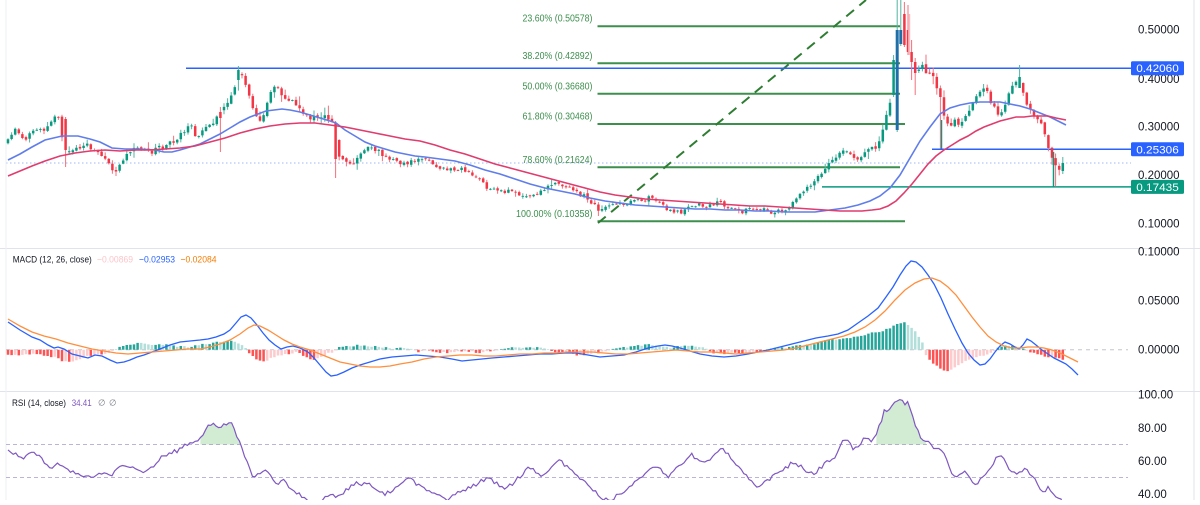 The image size is (1200, 505). What do you see at coordinates (1159, 128) in the screenshot?
I see `svg-text: 0.30000` at bounding box center [1159, 128].